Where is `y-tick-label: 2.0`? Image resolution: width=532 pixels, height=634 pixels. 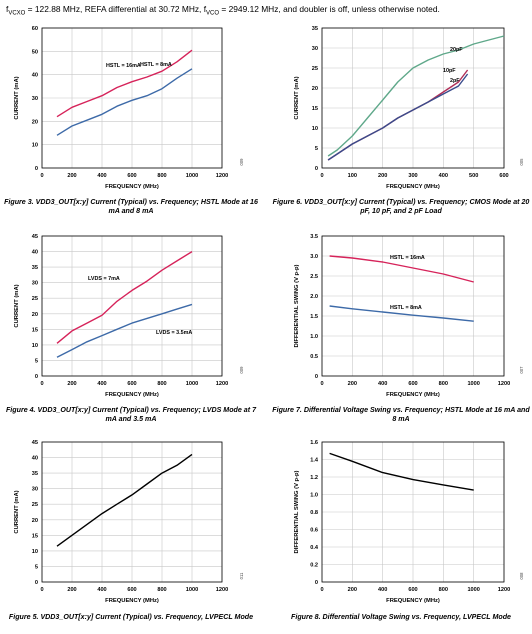 y-tick-label: 2.0 is located at coordinates (314, 297).